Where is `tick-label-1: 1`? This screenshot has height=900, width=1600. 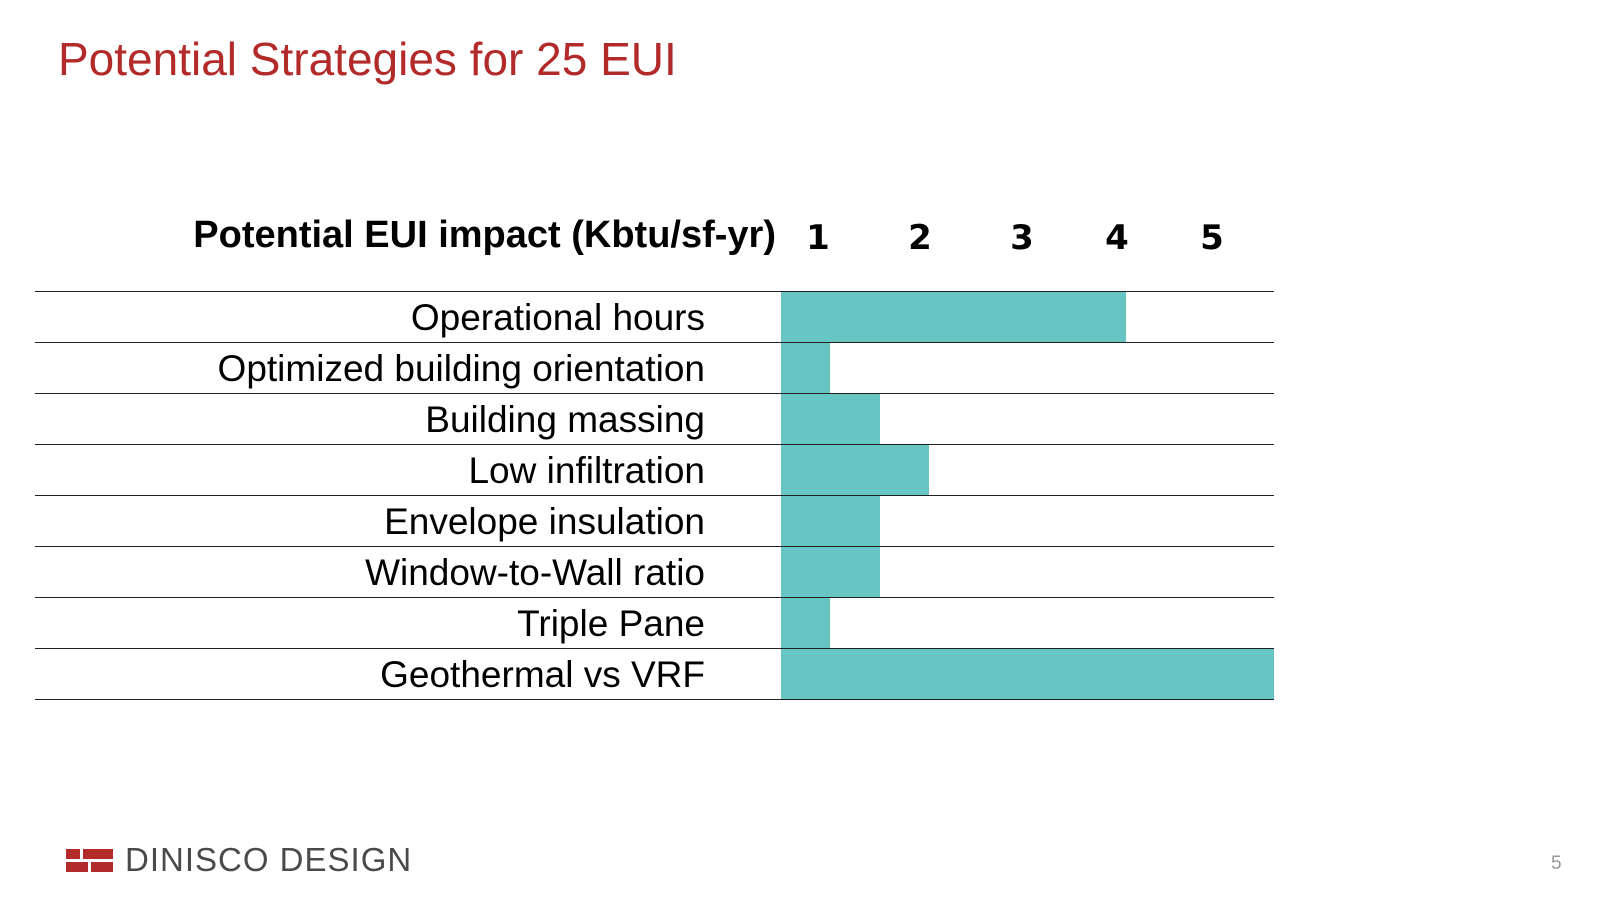 tick-label-1: 1 is located at coordinates (818, 238).